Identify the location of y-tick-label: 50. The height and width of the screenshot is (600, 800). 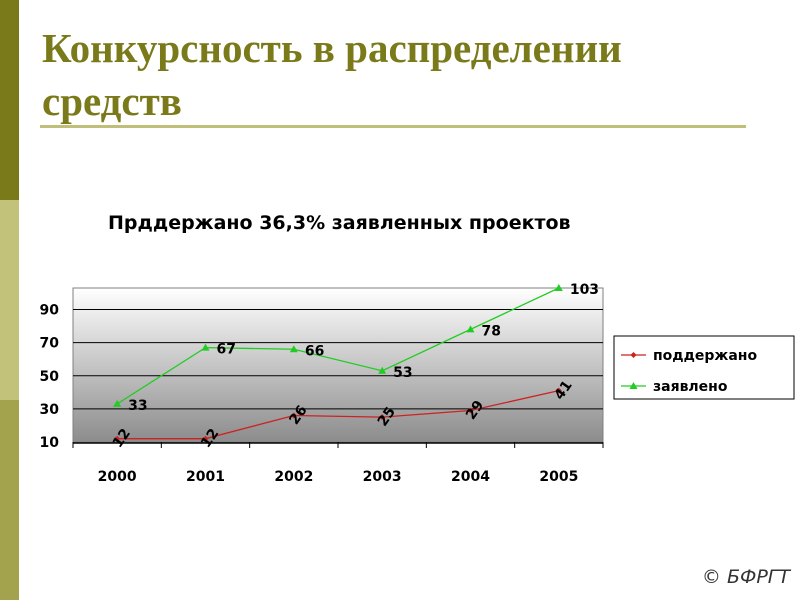
(50, 377).